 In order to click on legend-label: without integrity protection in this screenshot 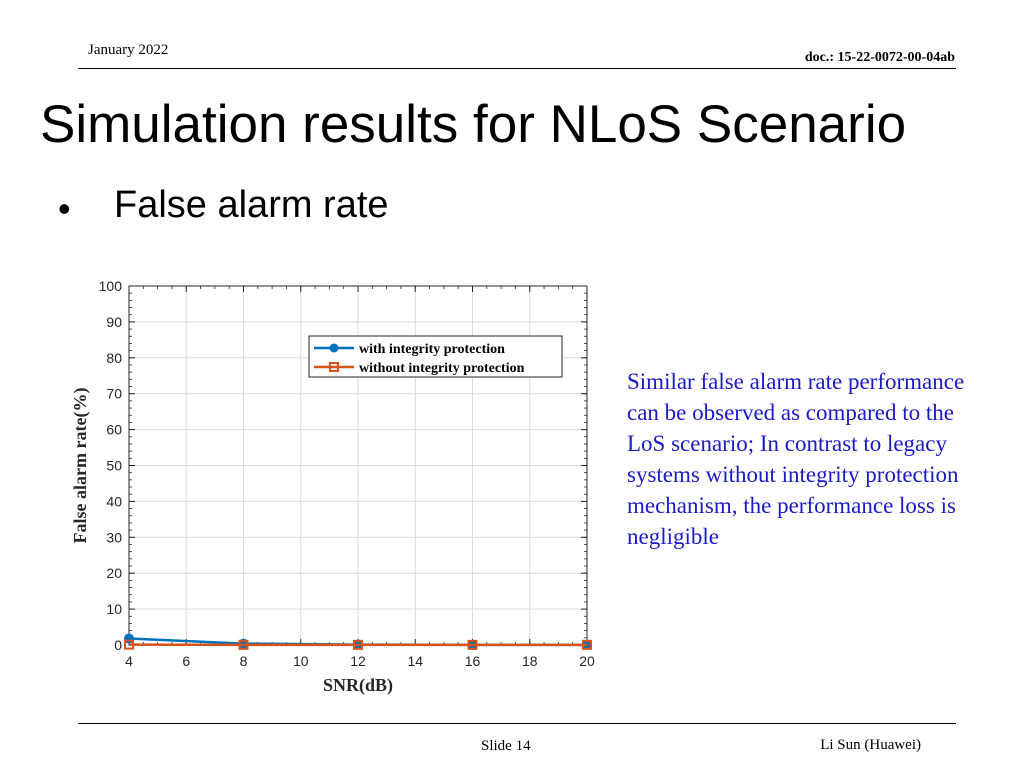, I will do `click(442, 368)`.